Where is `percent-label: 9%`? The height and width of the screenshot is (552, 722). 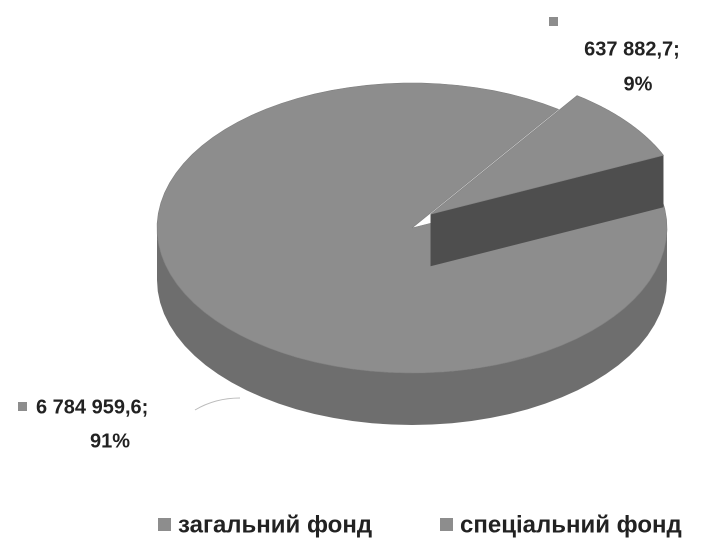
percent-label: 9% is located at coordinates (638, 84).